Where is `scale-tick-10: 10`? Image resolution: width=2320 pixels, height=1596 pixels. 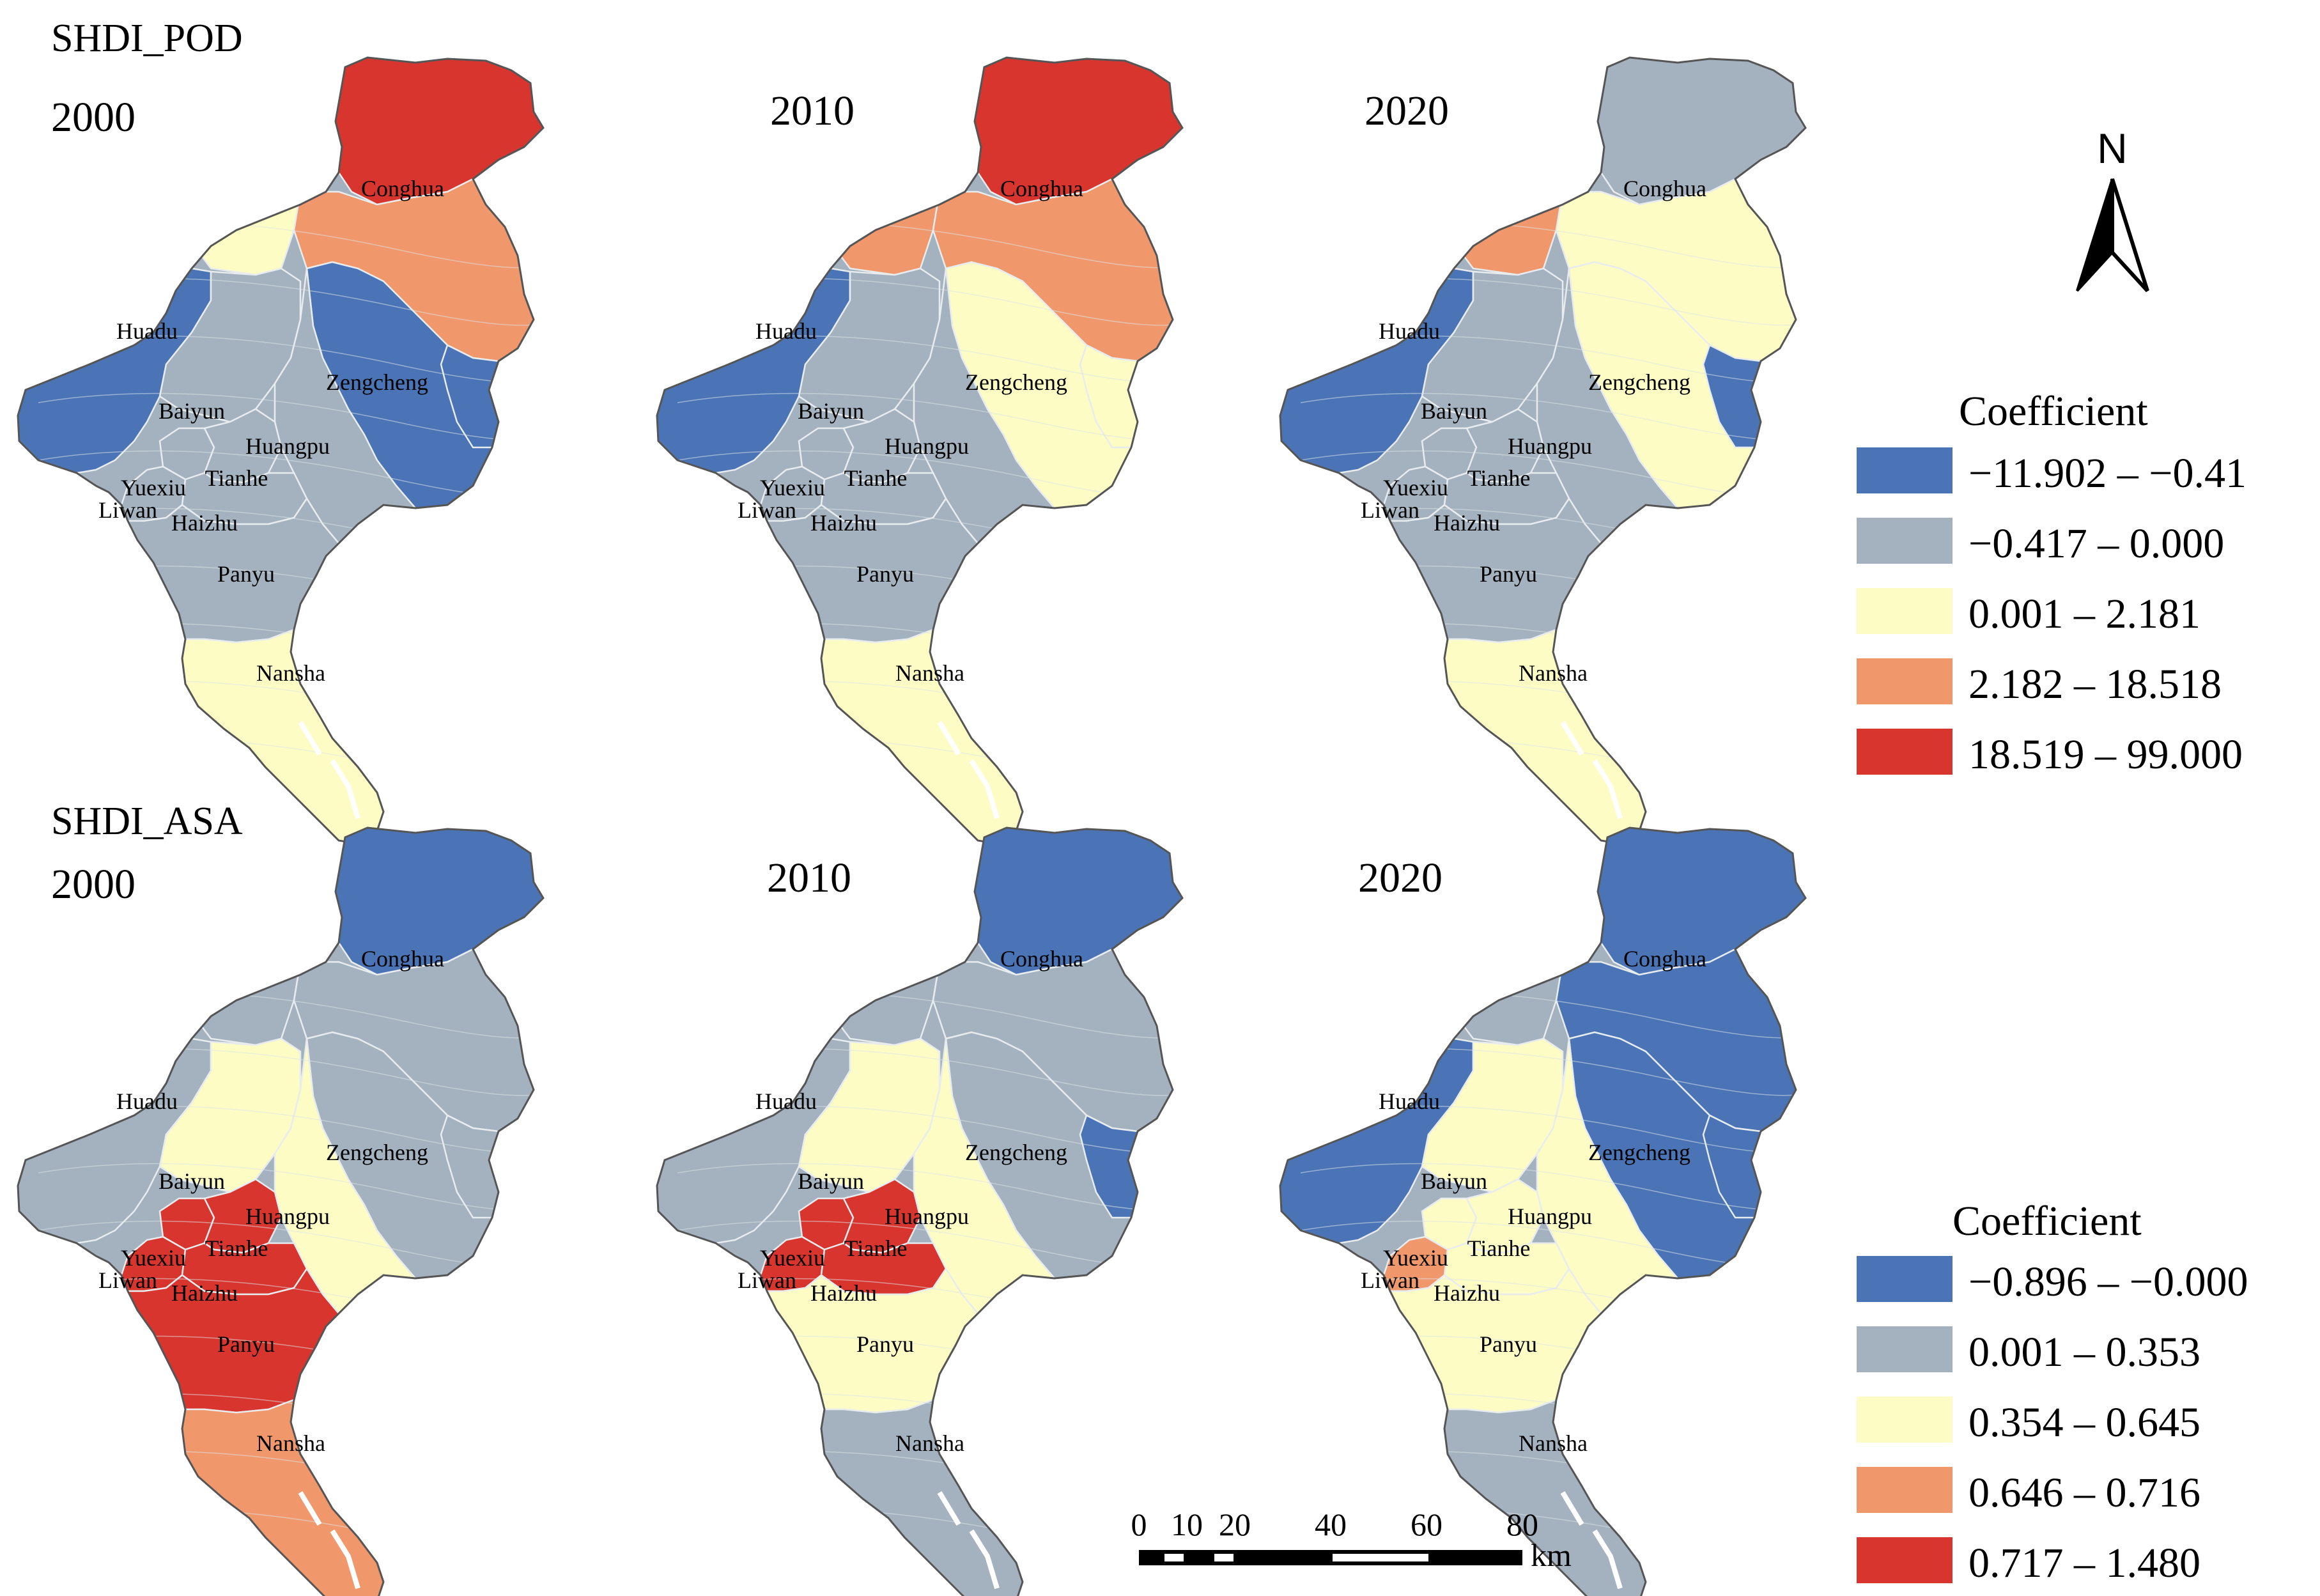 scale-tick-10: 10 is located at coordinates (1187, 1524).